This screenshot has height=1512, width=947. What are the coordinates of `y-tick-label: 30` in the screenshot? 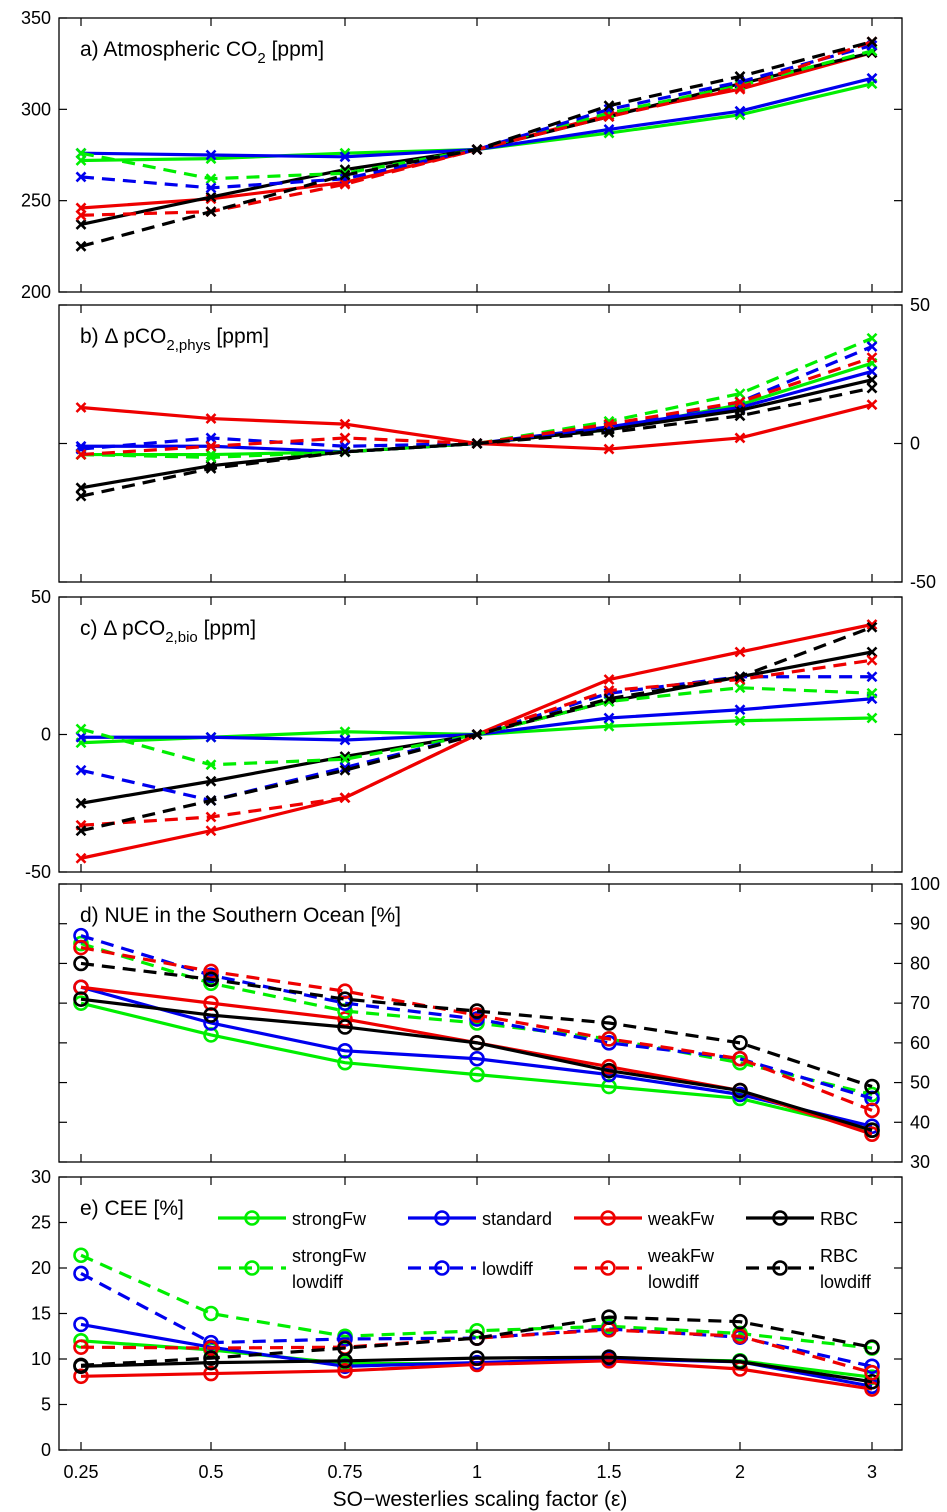 It's located at (41, 1177).